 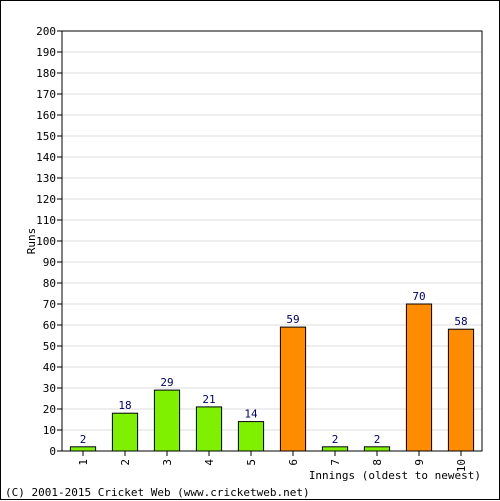 What do you see at coordinates (251, 462) in the screenshot?
I see `x-tick-label: 5` at bounding box center [251, 462].